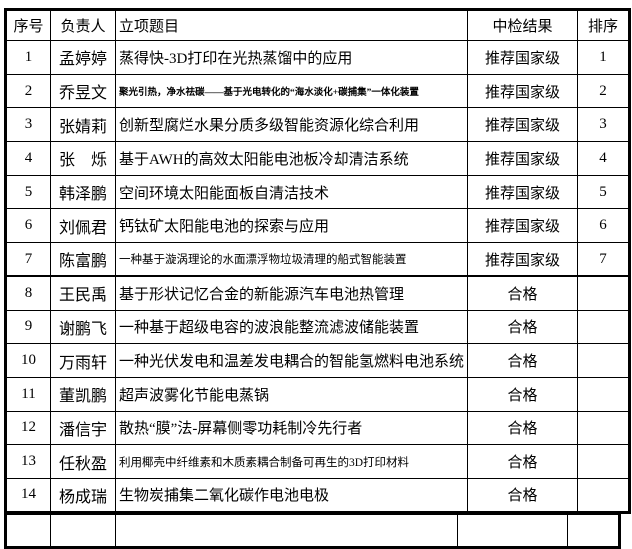 The width and height of the screenshot is (632, 549). I want to click on table-row: 10 万雨轩 一种光伏发电和温差发电耦合的智能氢燃料电池系统 合格, so click(318, 360).